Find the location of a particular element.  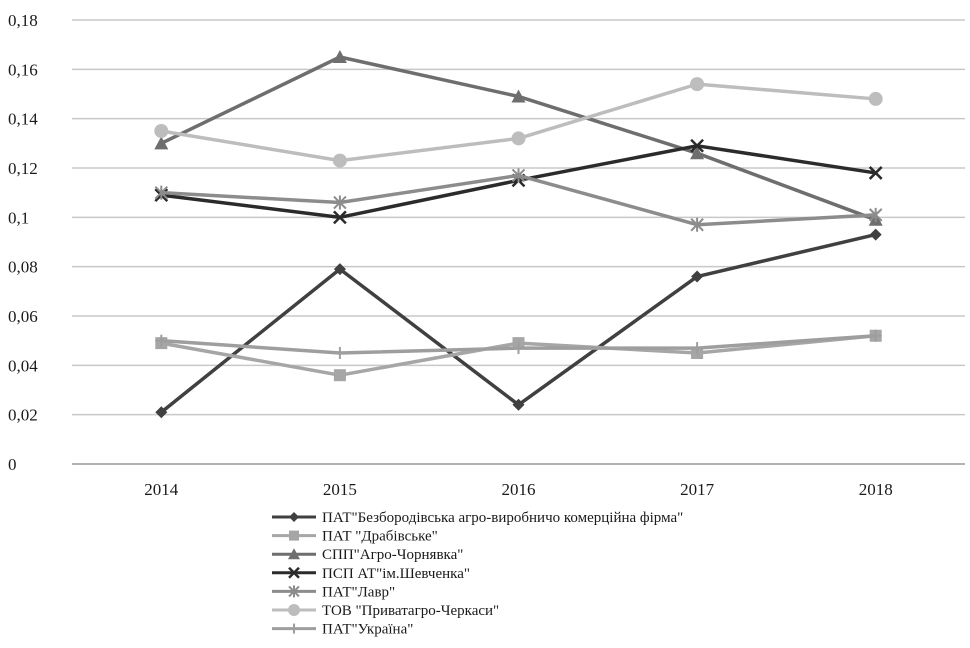

legend-item: ПСП АТ"ім.Шевченка" is located at coordinates (371, 574).